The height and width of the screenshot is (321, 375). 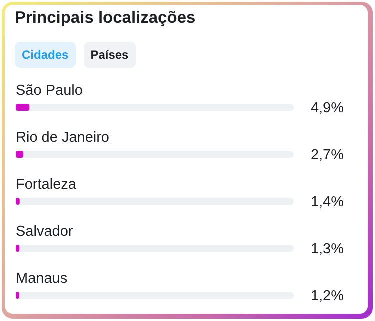 What do you see at coordinates (105, 18) in the screenshot?
I see `chart-title: Principais localizações` at bounding box center [105, 18].